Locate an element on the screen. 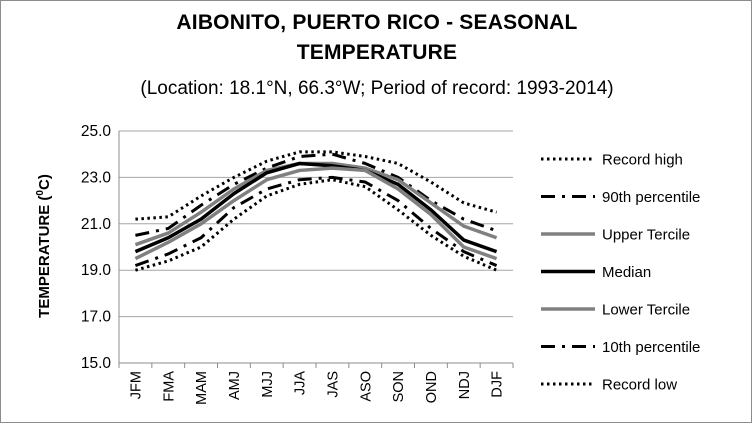 The image size is (752, 424). x-tick-label: AMJ is located at coordinates (235, 385).